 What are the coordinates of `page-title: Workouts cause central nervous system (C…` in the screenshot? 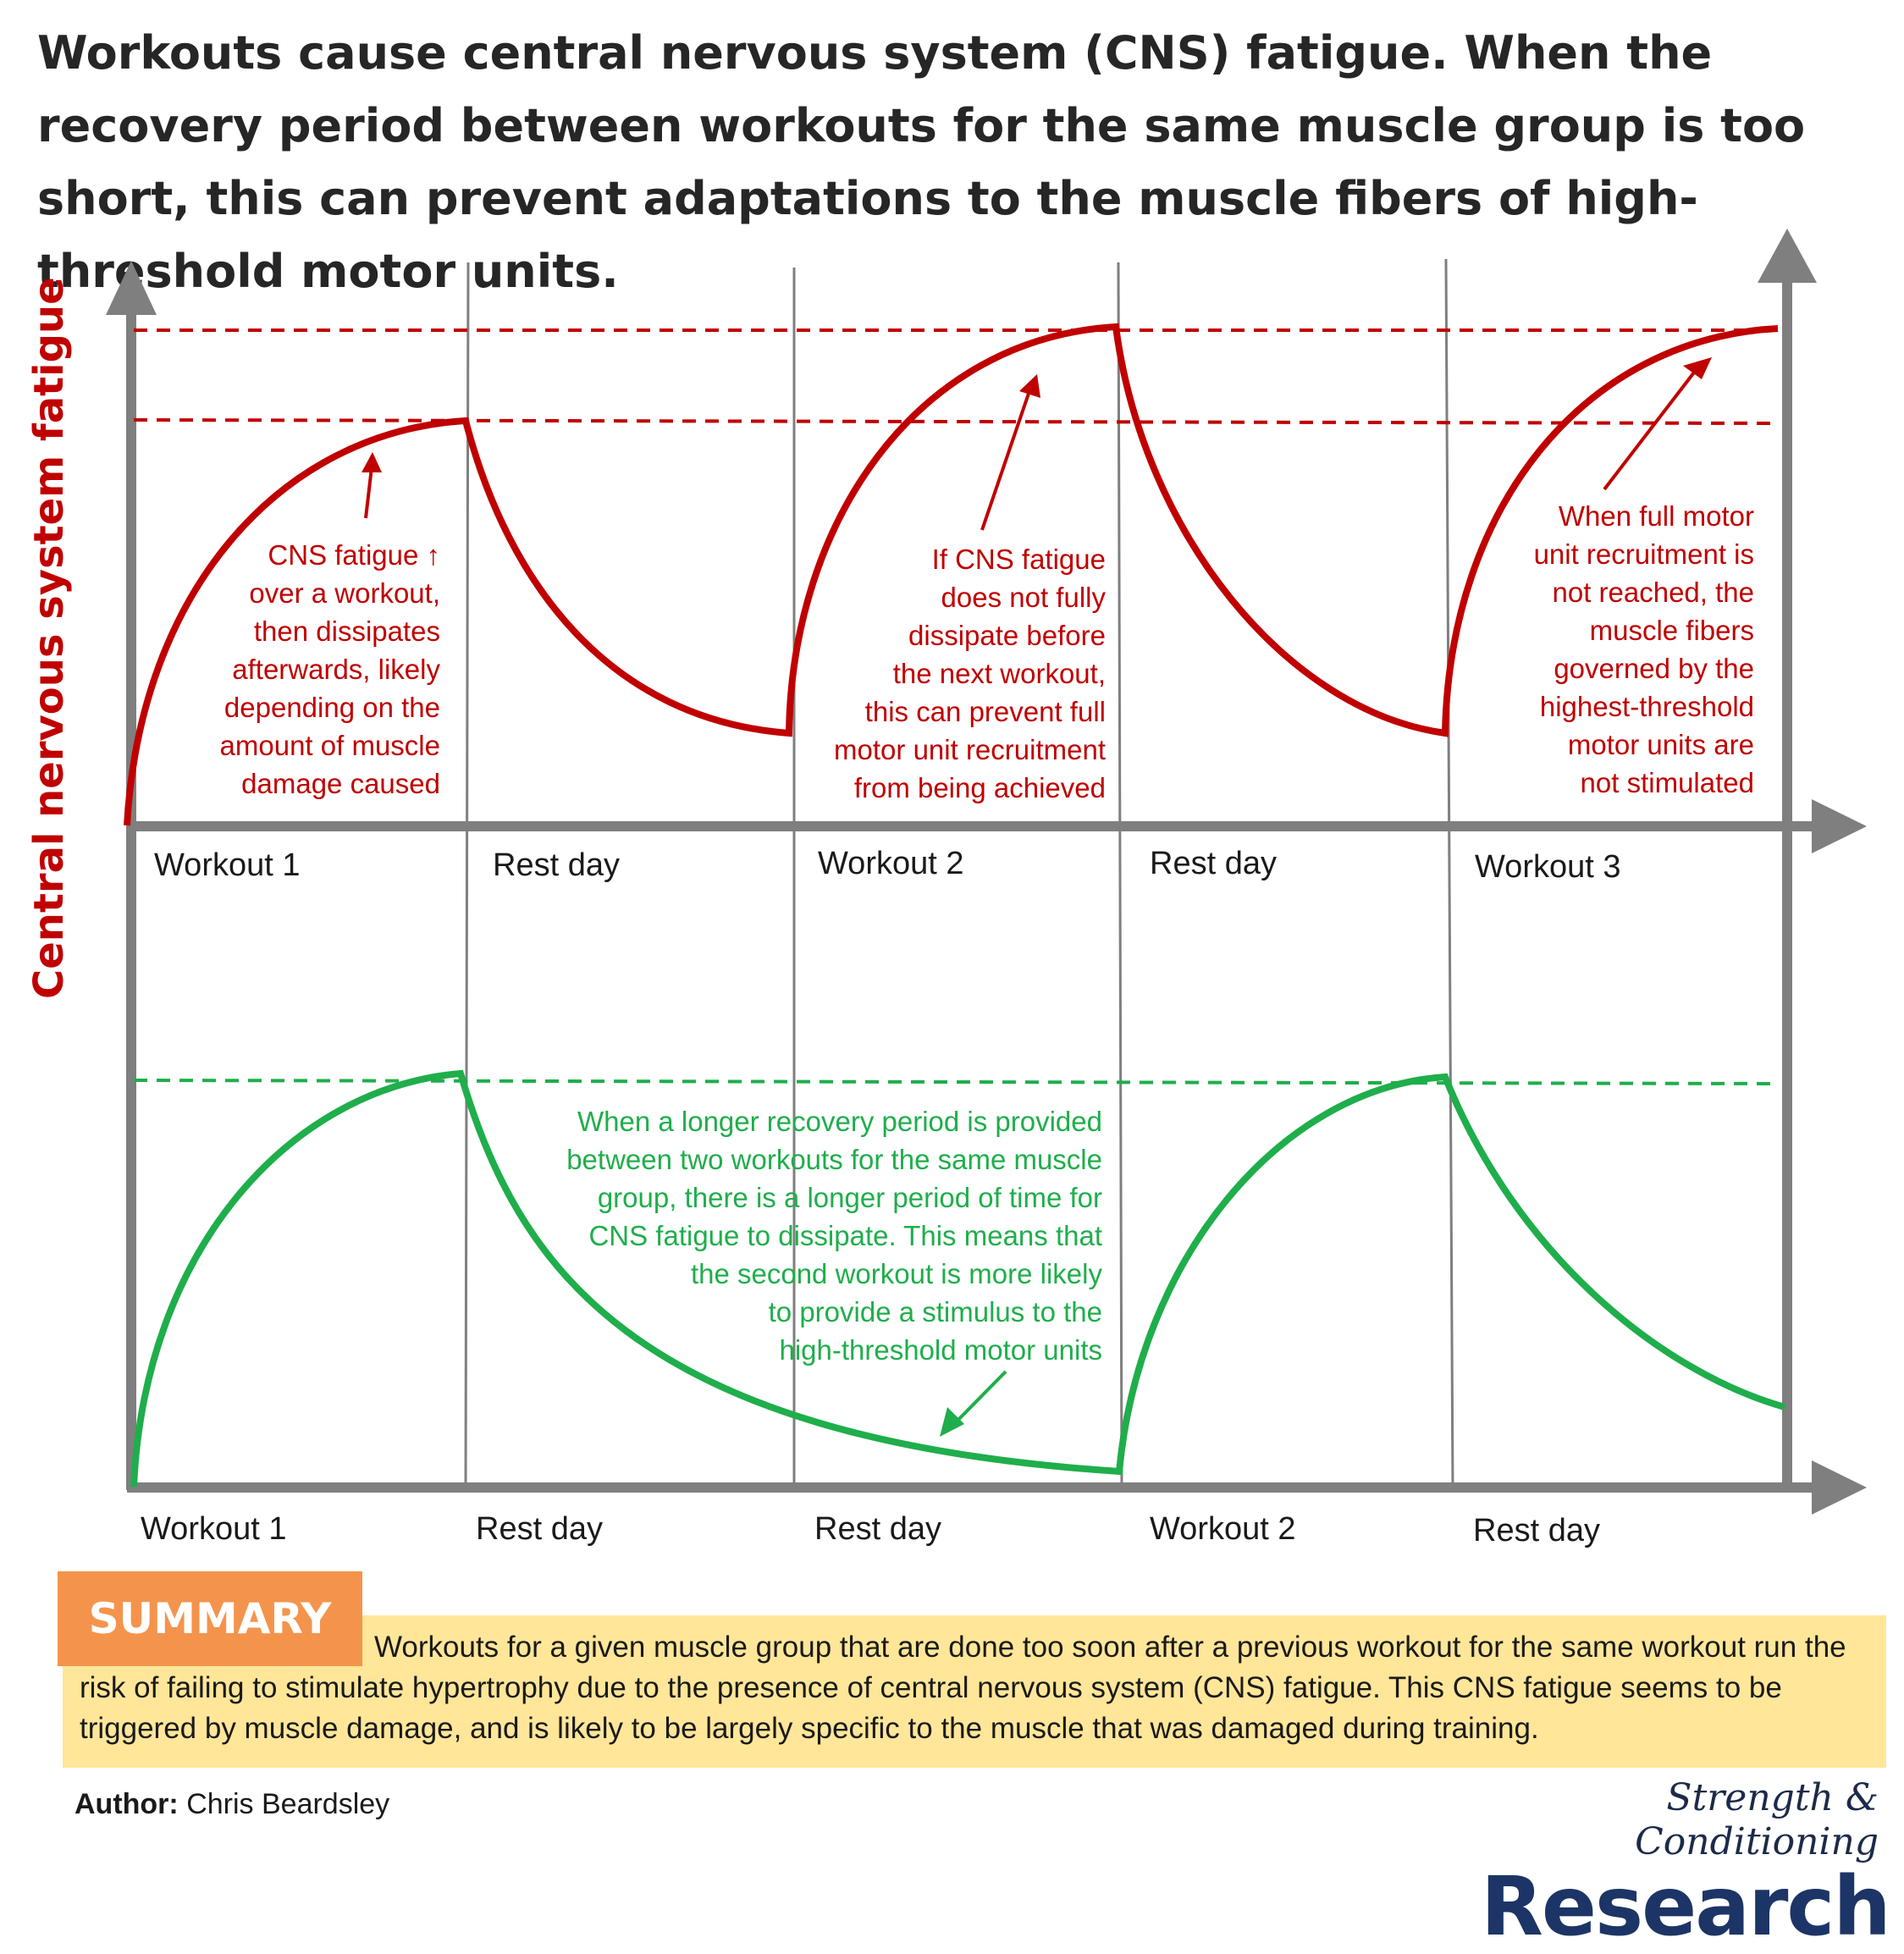 It's located at (921, 162).